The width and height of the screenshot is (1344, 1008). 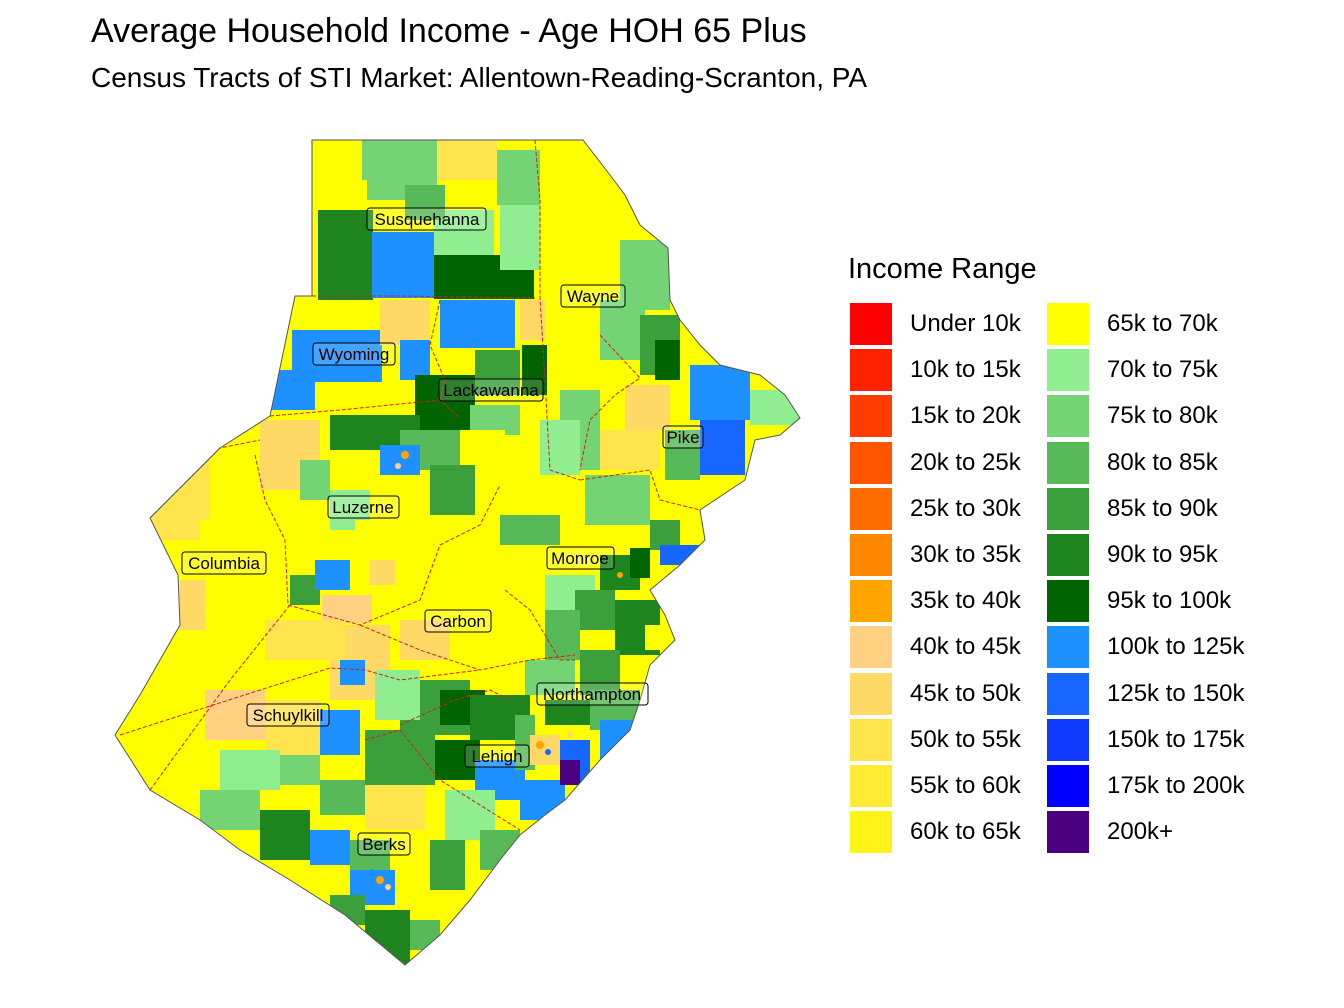 What do you see at coordinates (965, 508) in the screenshot?
I see `legend-label: 25k to 30k` at bounding box center [965, 508].